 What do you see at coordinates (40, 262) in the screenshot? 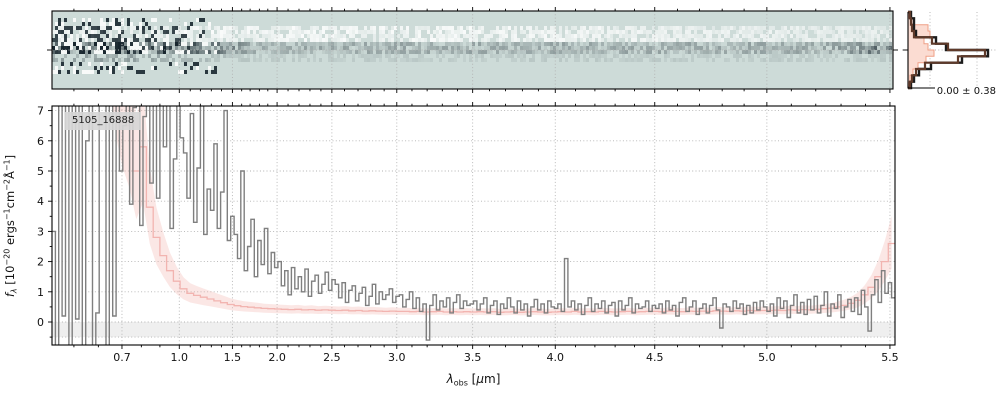
I see `y-tick-label: 2` at bounding box center [40, 262].